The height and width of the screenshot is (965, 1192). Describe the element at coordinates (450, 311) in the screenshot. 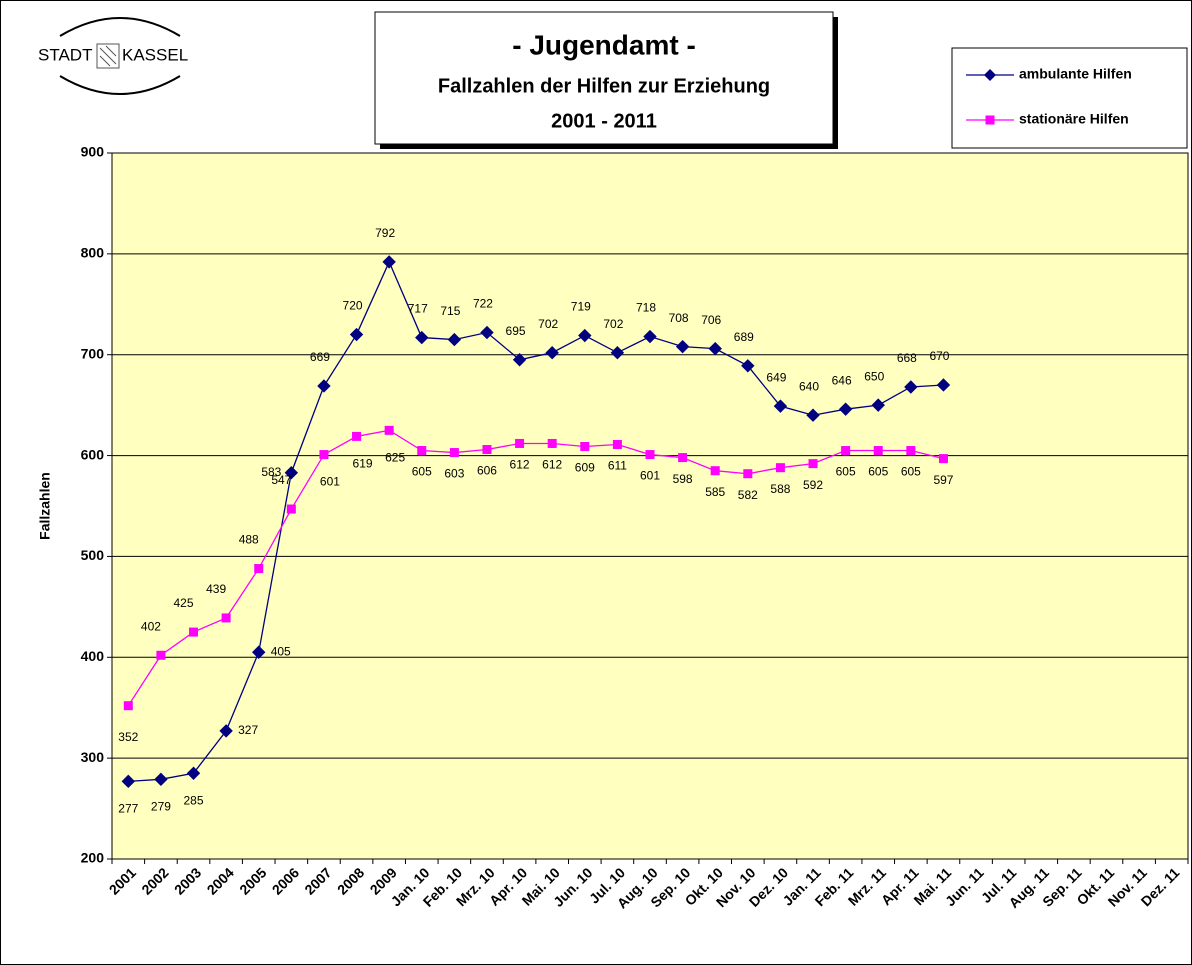

I see `data-label: 715` at that location.